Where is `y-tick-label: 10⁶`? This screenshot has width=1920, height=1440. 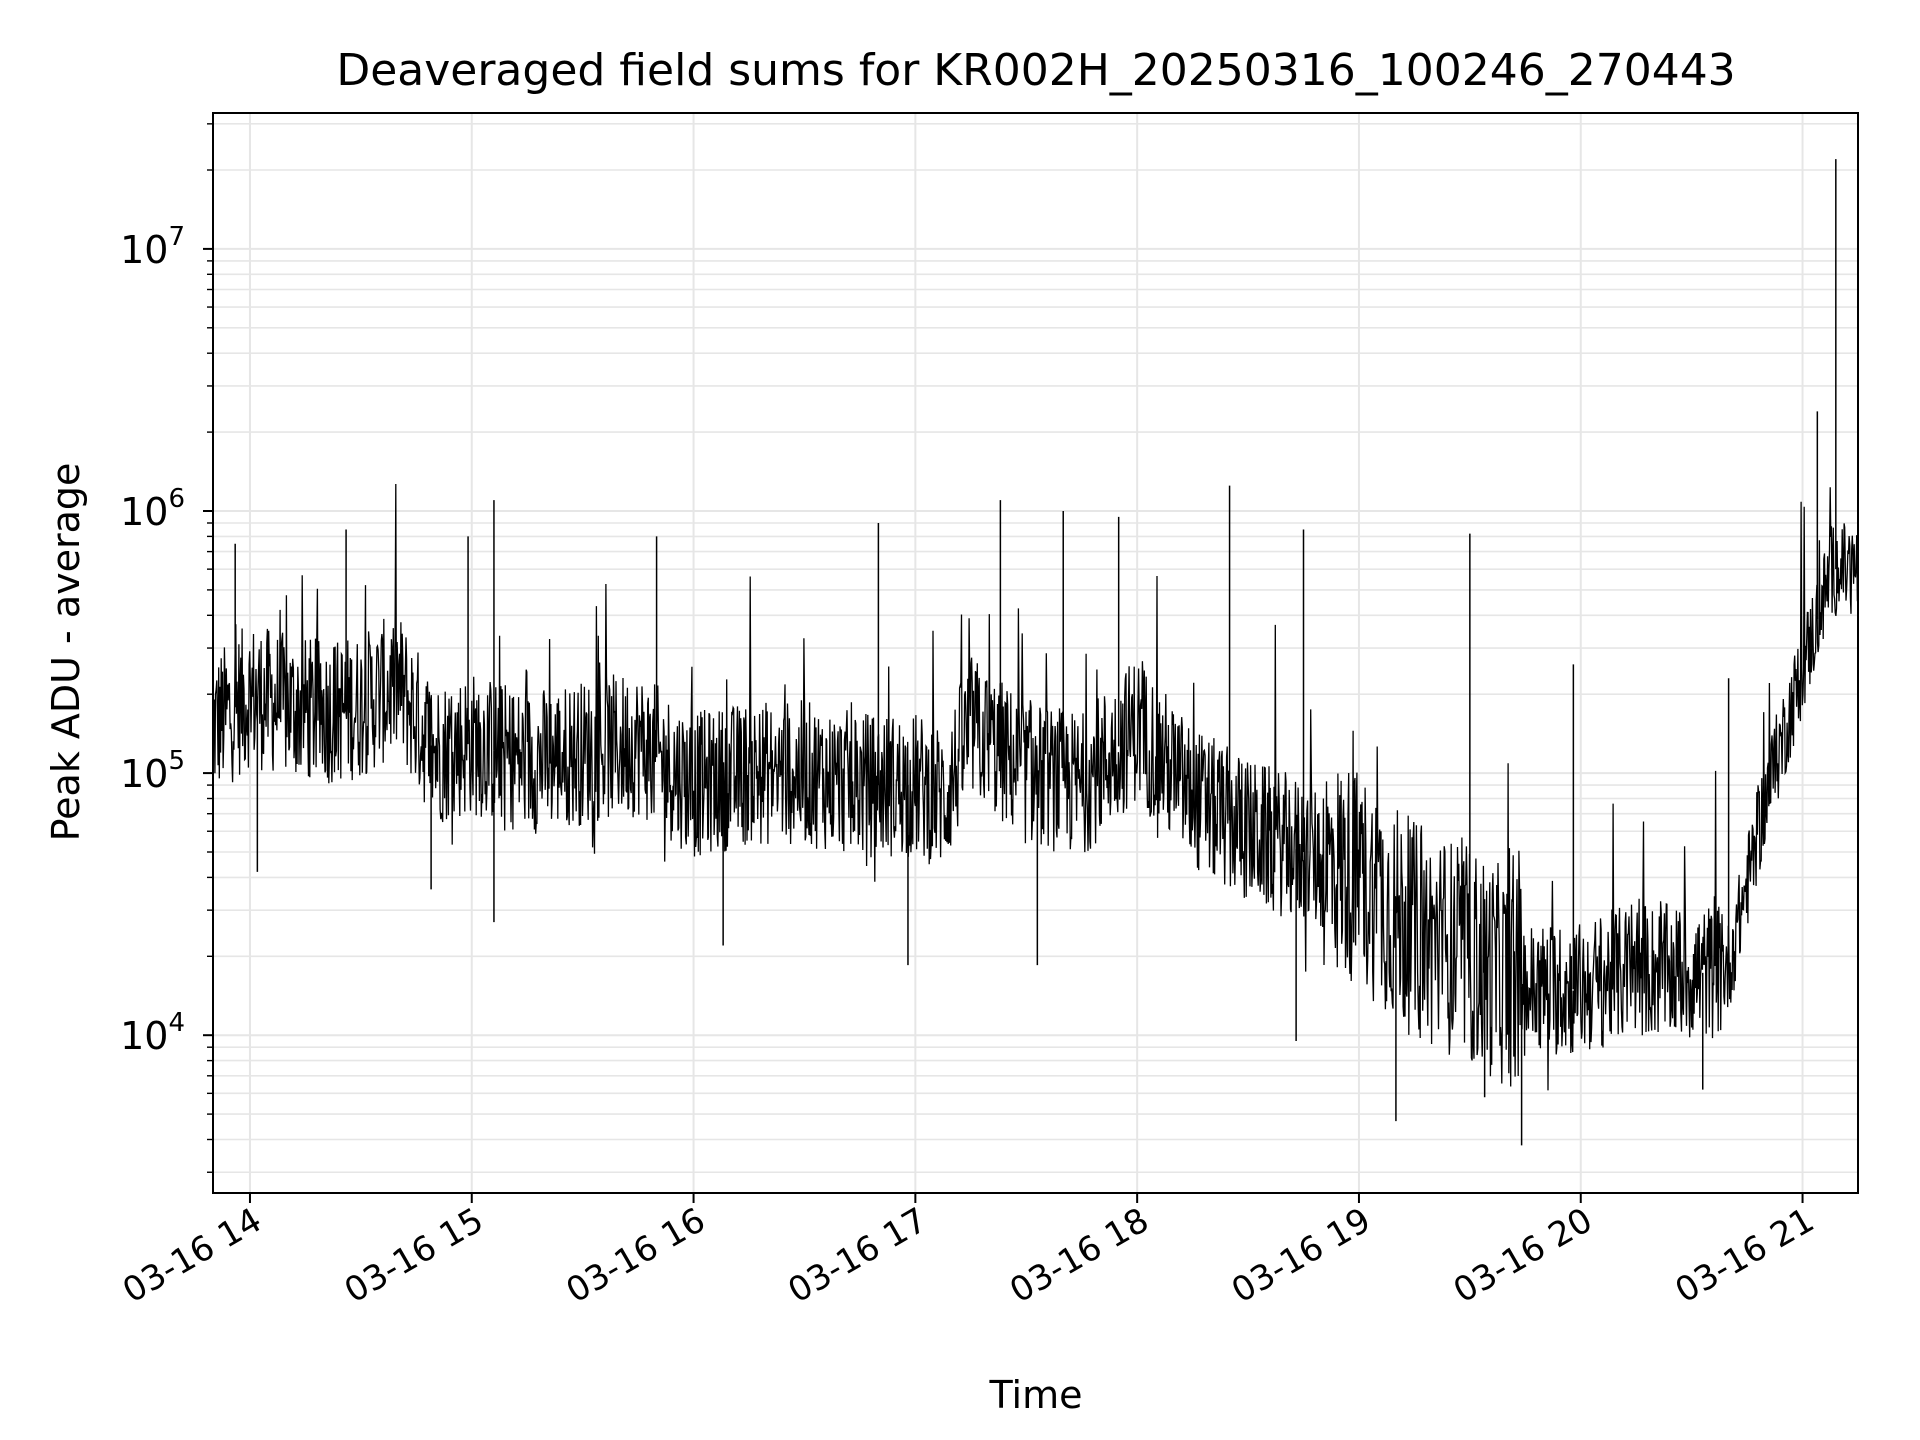 y-tick-label: 10⁶ is located at coordinates (152, 509).